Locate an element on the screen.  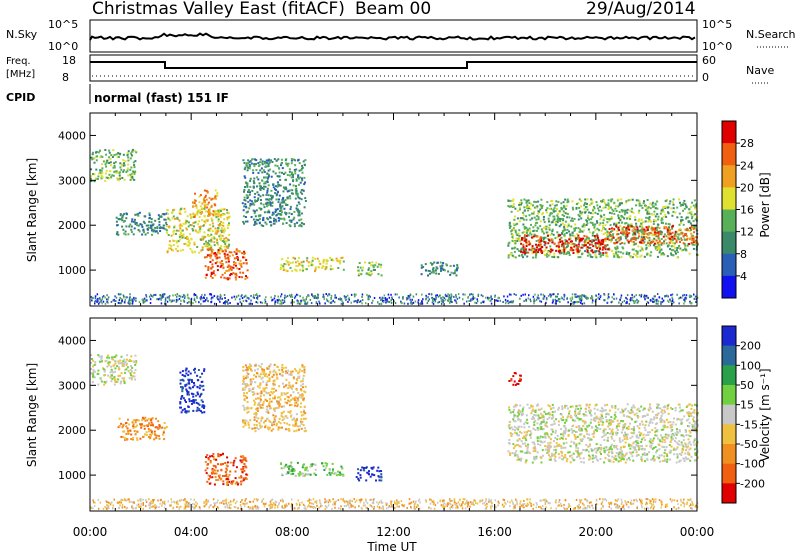
freq-label-1: Freq. is located at coordinates (18, 61).